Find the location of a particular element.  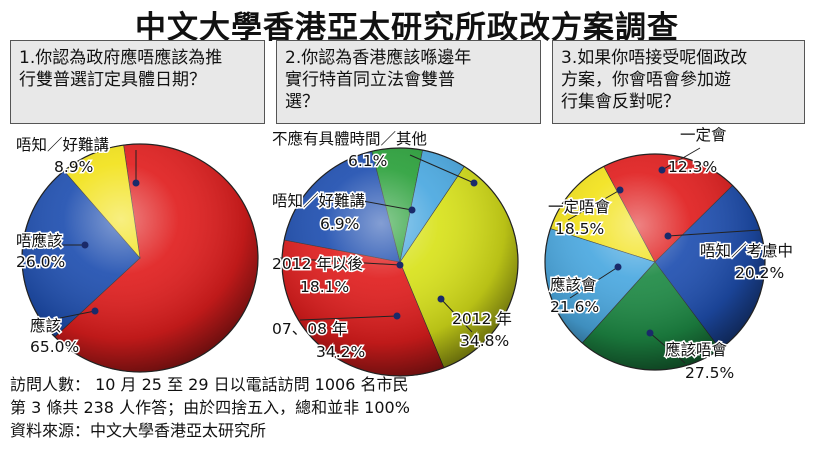

pie-2-value-2: 34.2% is located at coordinates (340, 352).